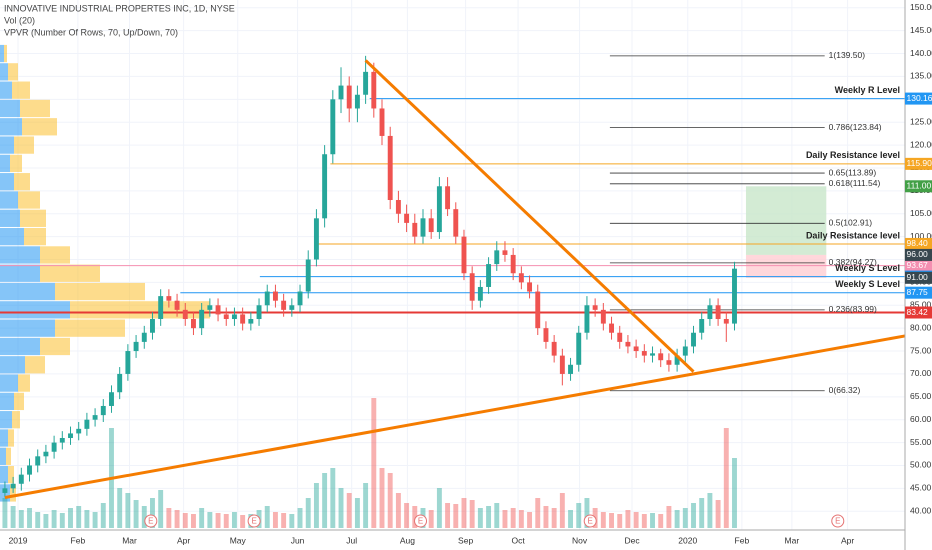 The width and height of the screenshot is (932, 550). What do you see at coordinates (19, 20) in the screenshot?
I see `volume-title: Vol (20)` at bounding box center [19, 20].